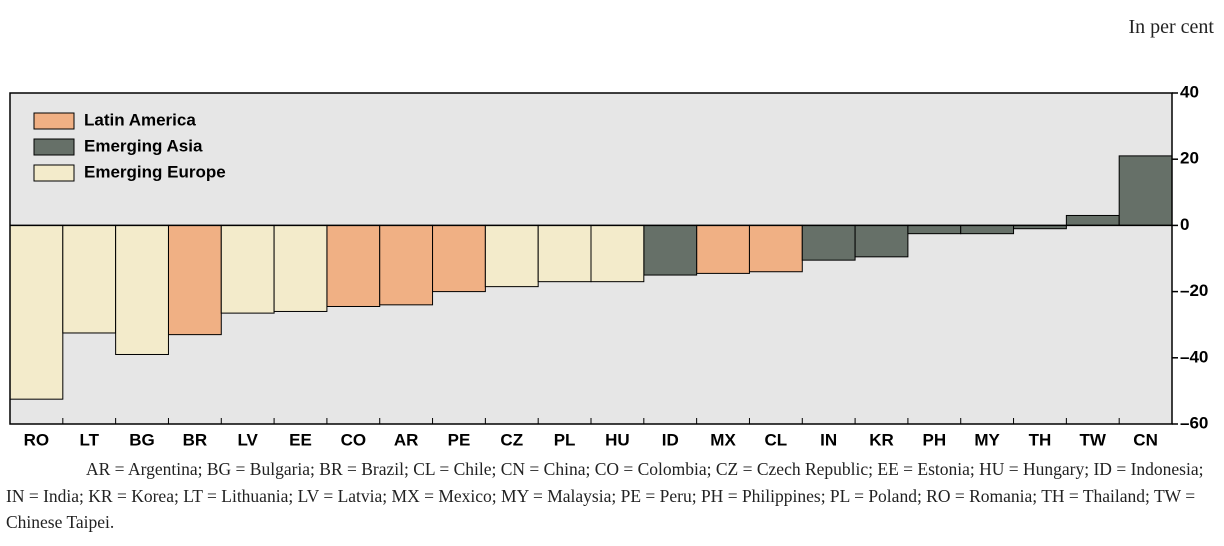 The image size is (1224, 546). I want to click on legend-label: Latin America, so click(140, 119).